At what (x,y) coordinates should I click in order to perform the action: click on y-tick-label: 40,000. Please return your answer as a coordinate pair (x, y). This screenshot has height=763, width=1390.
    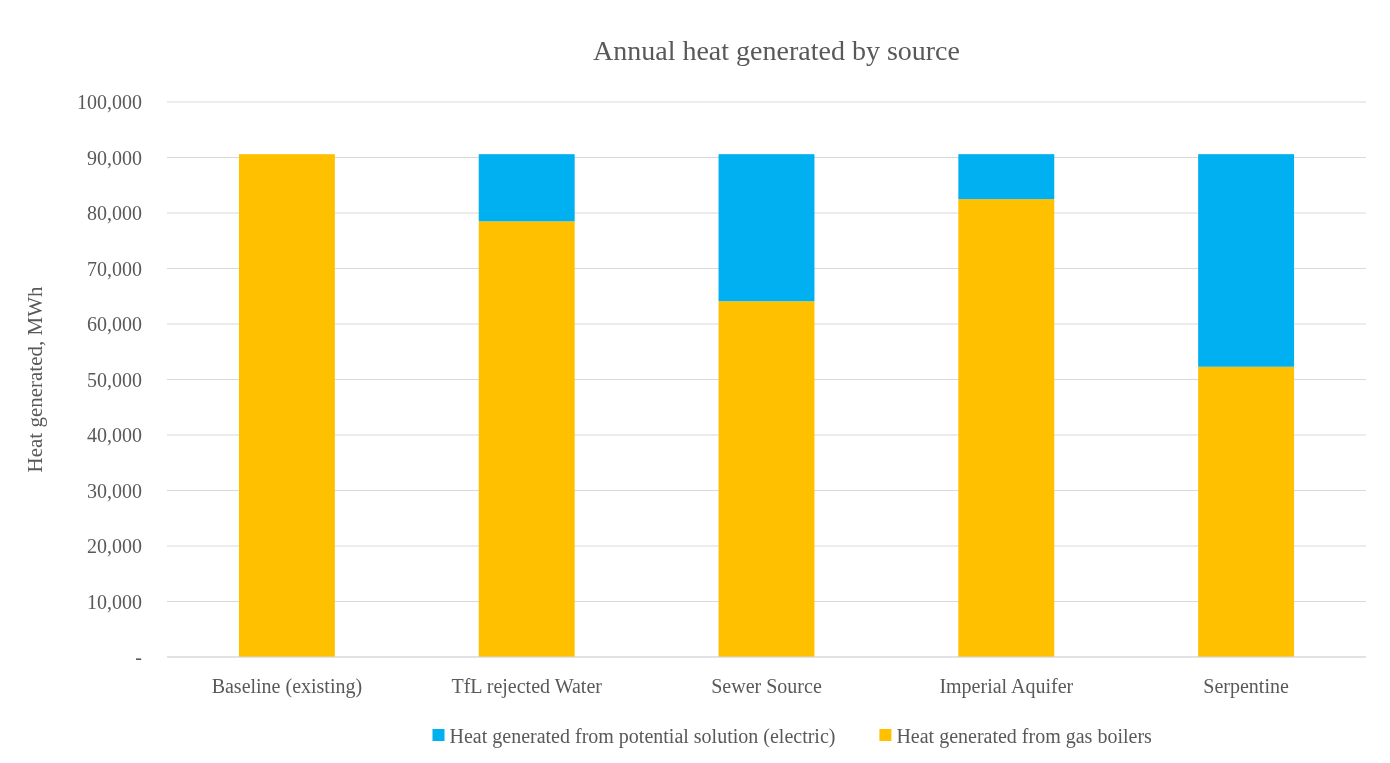
    Looking at the image, I should click on (114, 435).